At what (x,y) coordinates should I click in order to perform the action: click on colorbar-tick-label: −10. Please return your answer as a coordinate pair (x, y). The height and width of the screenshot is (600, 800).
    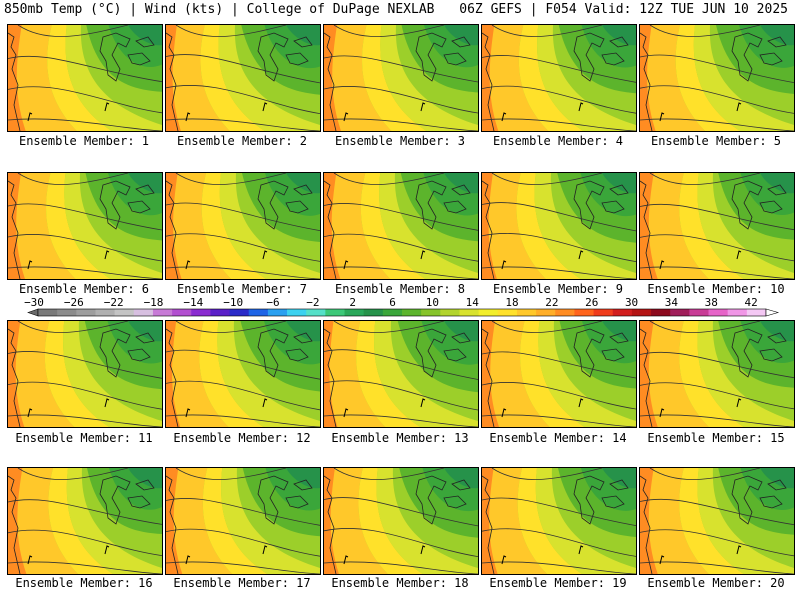
    Looking at the image, I should click on (233, 302).